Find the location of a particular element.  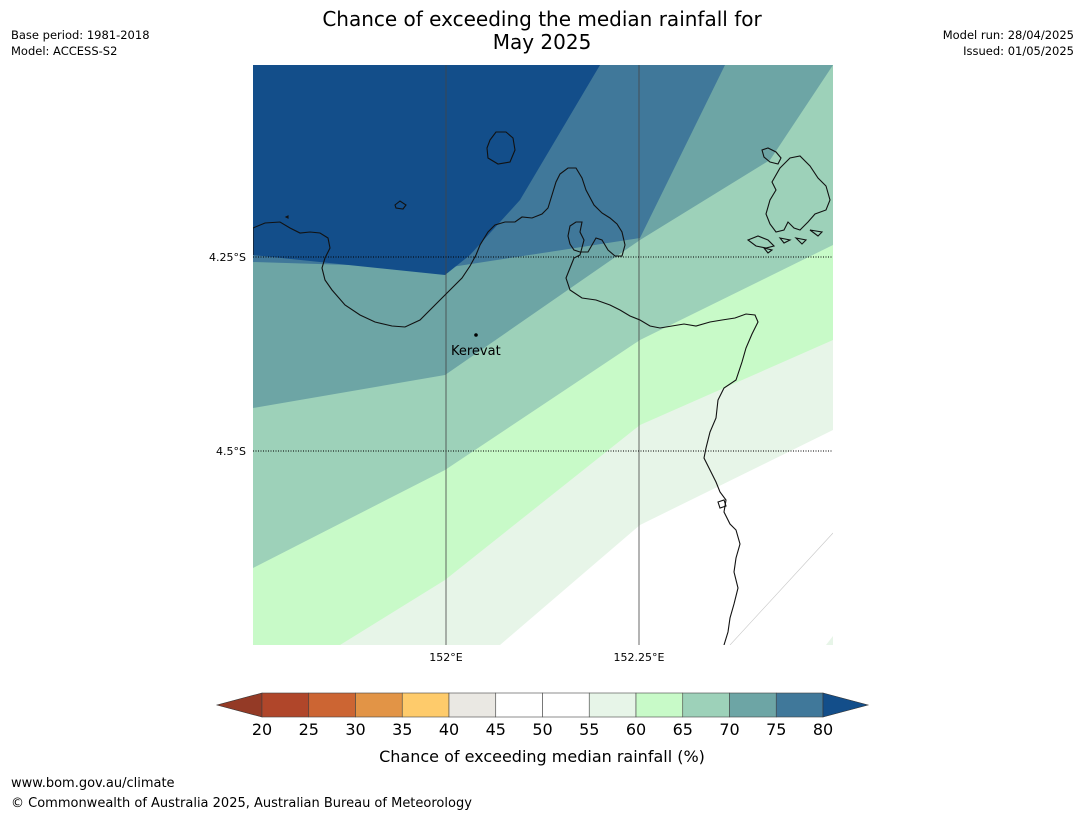

colorbar-extend-under is located at coordinates (239, 705).